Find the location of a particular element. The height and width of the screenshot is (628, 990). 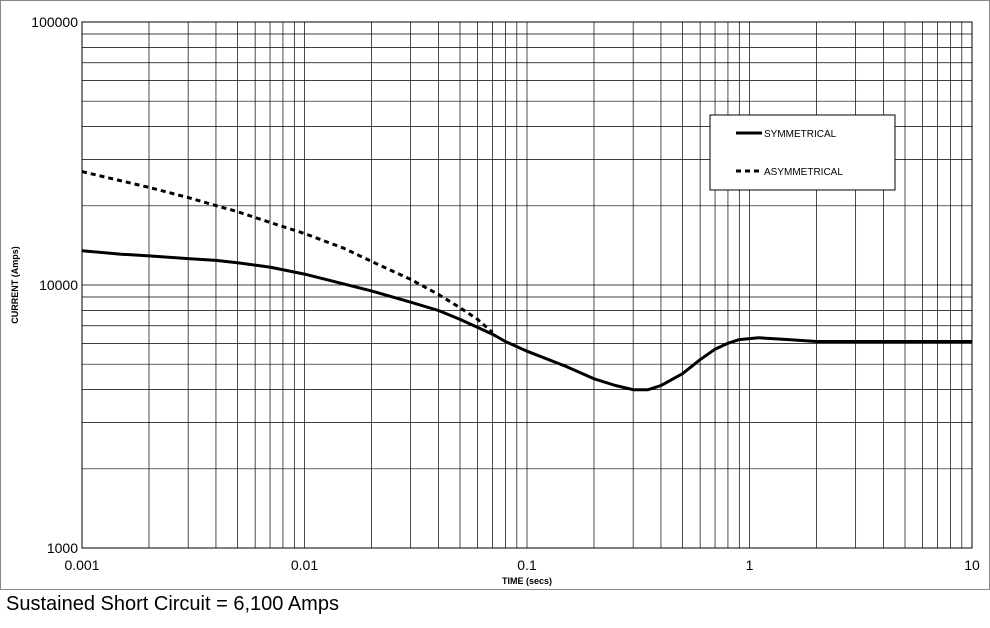

y-tick-label: 100000 is located at coordinates (54, 22).